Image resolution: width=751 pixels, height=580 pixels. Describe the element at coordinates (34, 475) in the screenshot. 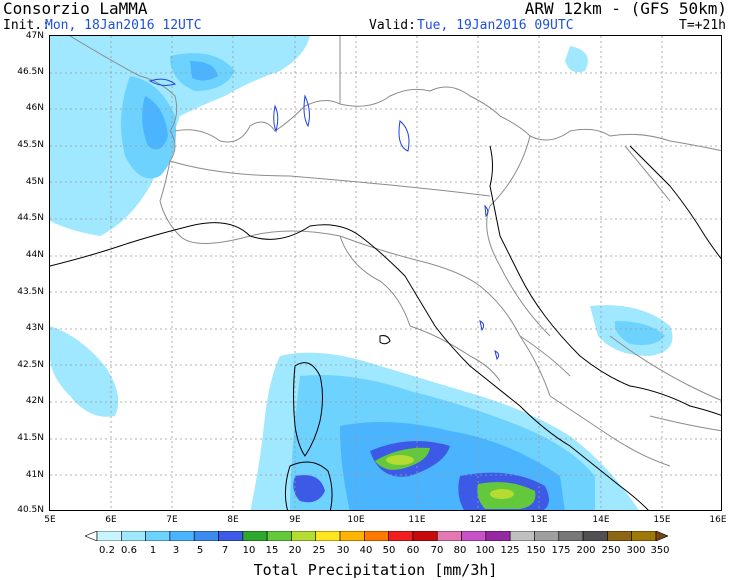

I see `lat-label-41n: 41N` at that location.